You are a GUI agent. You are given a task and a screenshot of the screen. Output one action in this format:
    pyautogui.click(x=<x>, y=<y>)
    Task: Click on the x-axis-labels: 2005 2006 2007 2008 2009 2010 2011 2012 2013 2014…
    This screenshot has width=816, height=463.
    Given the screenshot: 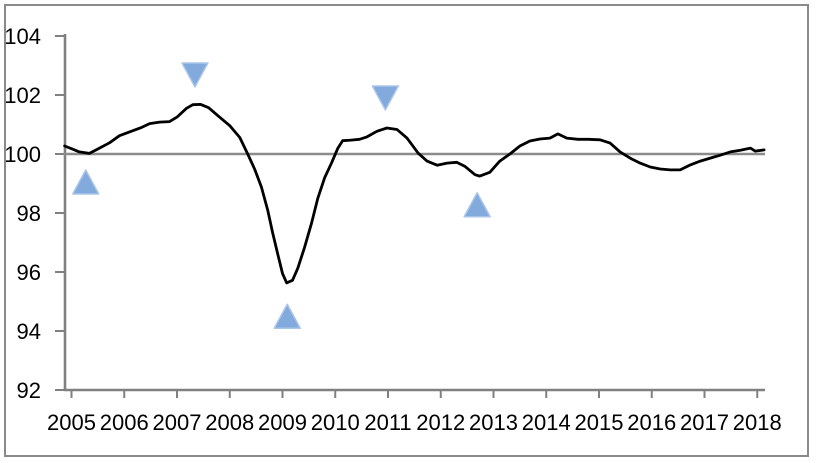 What is the action you would take?
    pyautogui.click(x=414, y=422)
    